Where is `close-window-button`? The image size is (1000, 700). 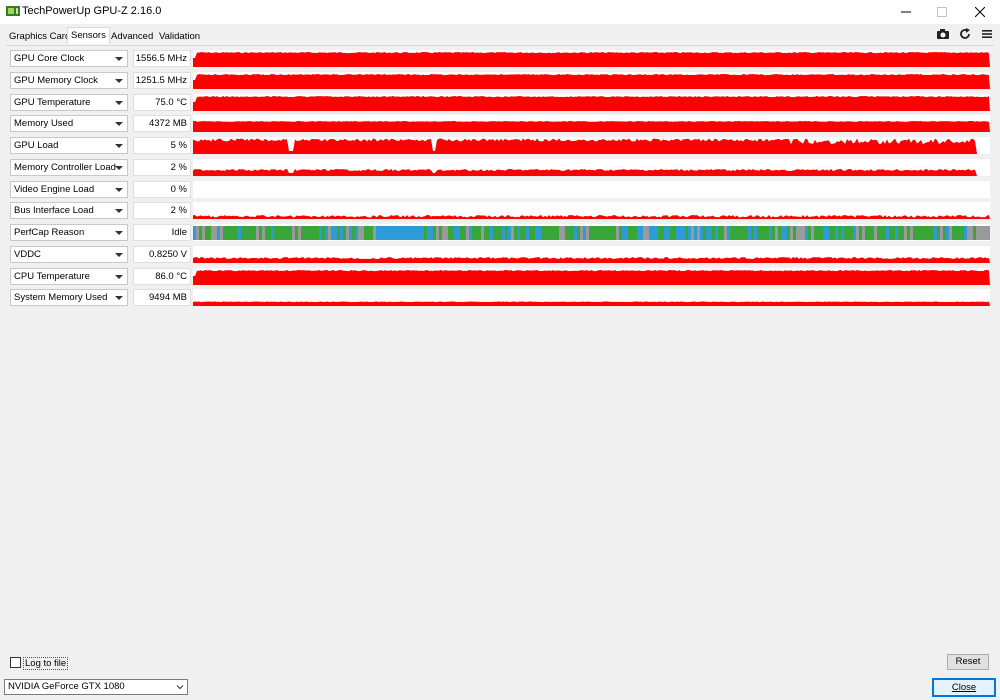 close-window-button is located at coordinates (980, 12).